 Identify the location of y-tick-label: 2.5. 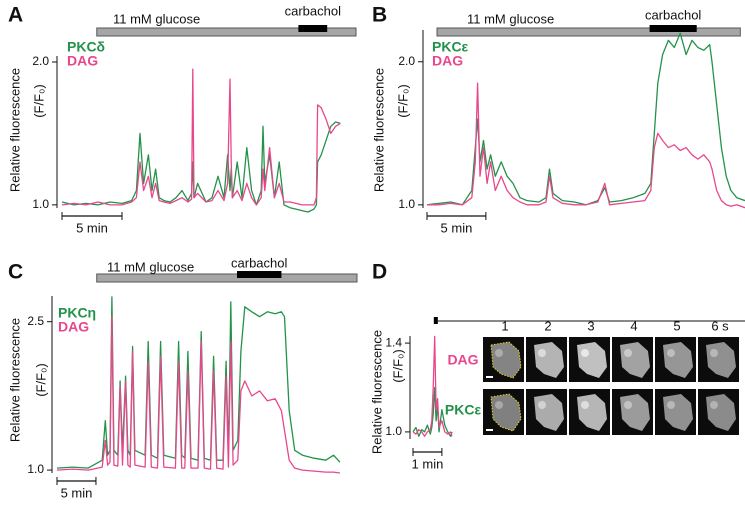
(35, 321).